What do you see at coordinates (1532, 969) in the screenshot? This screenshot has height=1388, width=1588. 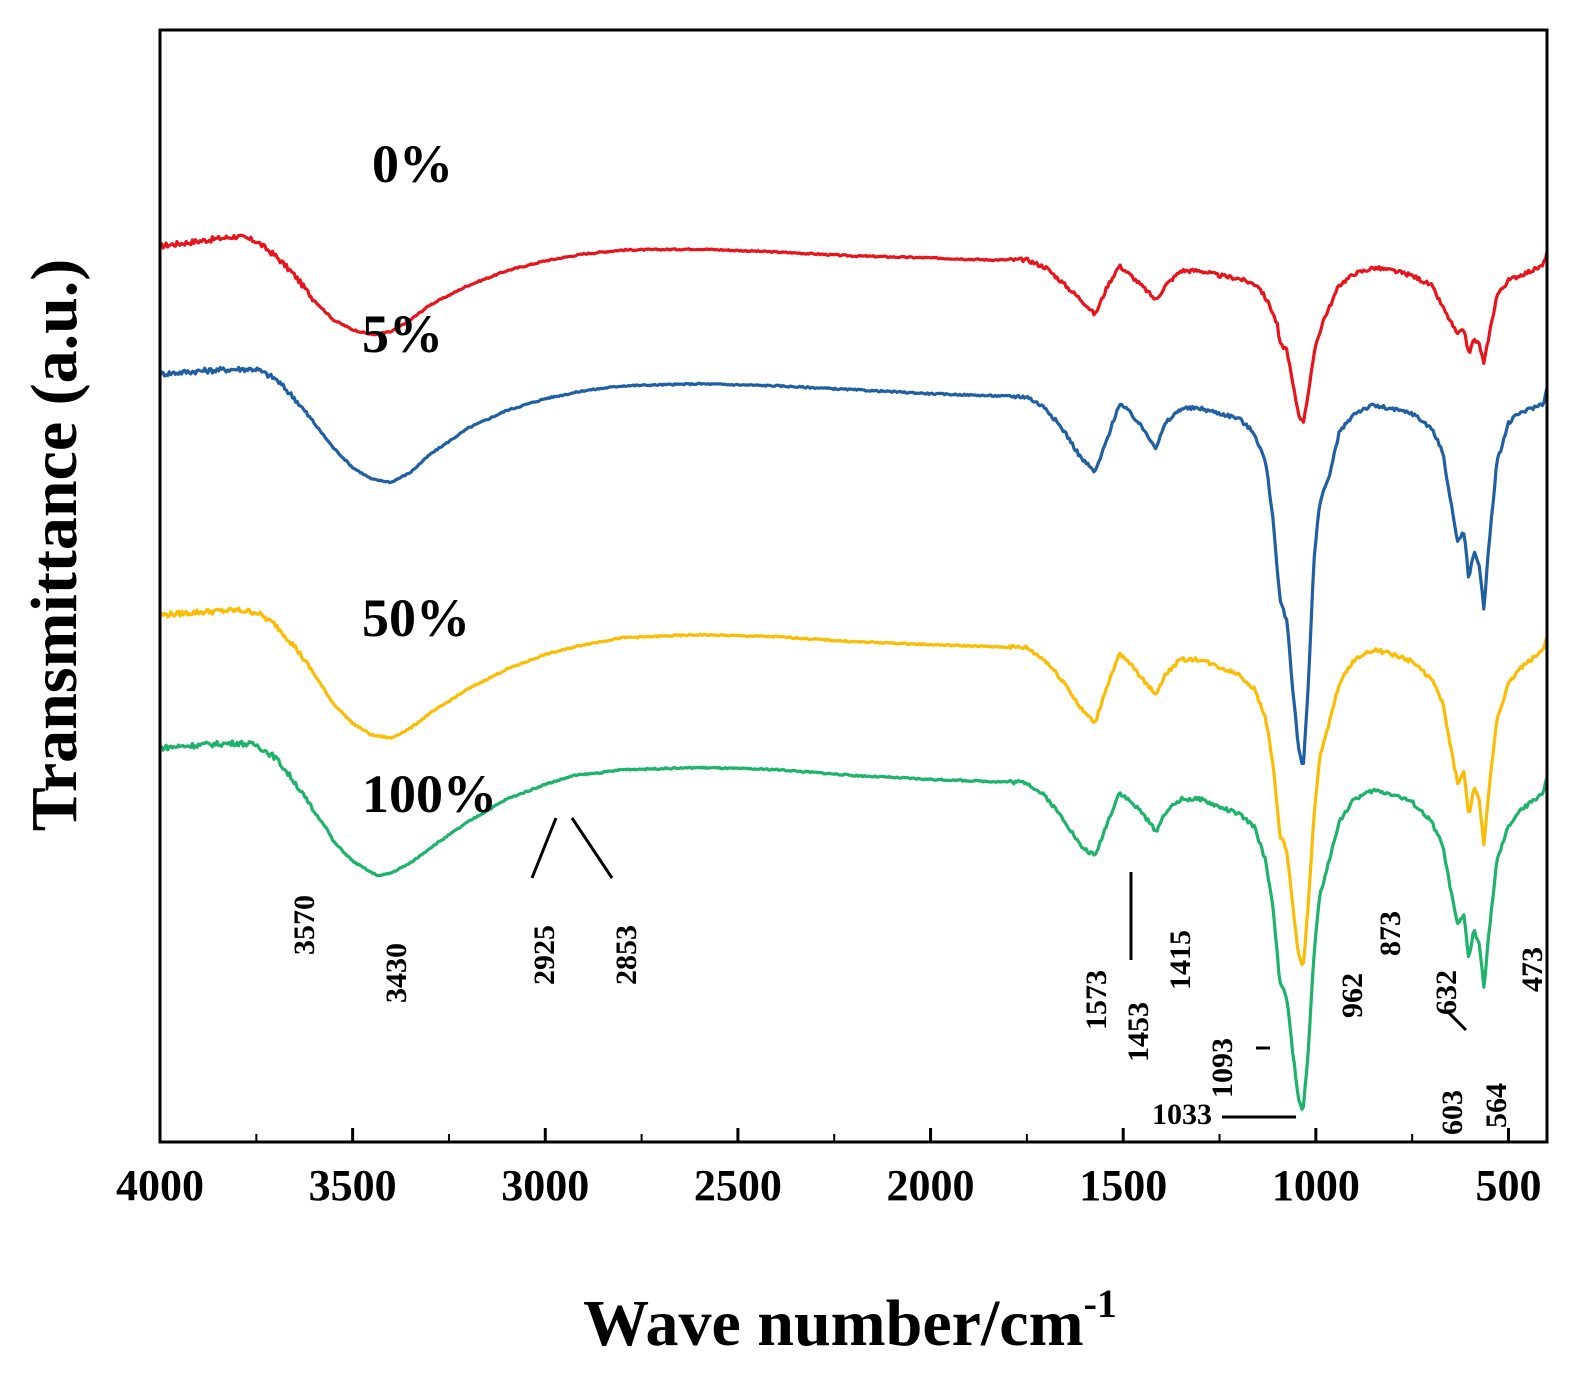 I see `peak-label-473: 473` at bounding box center [1532, 969].